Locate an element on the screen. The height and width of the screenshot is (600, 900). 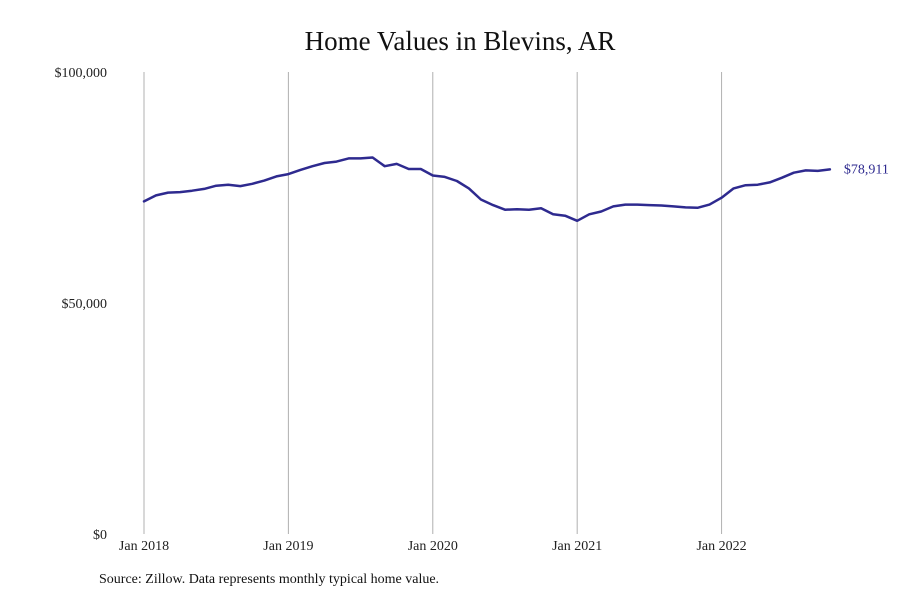
x-axis-ticks: Jan 2018 Jan 2019 Jan 2020 Jan 2021 Jan 2022 is located at coordinates (433, 546).